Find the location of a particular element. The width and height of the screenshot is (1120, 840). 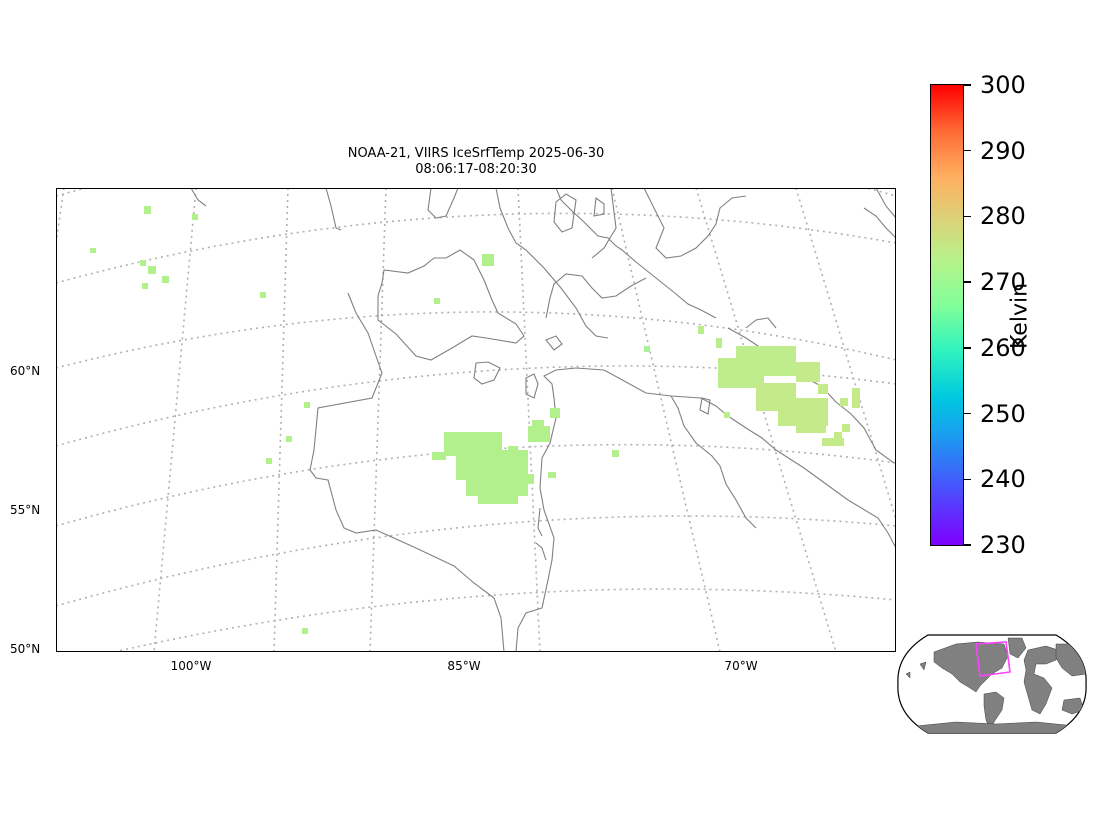

colorbar-label: Kelvin is located at coordinates (1020, 316).